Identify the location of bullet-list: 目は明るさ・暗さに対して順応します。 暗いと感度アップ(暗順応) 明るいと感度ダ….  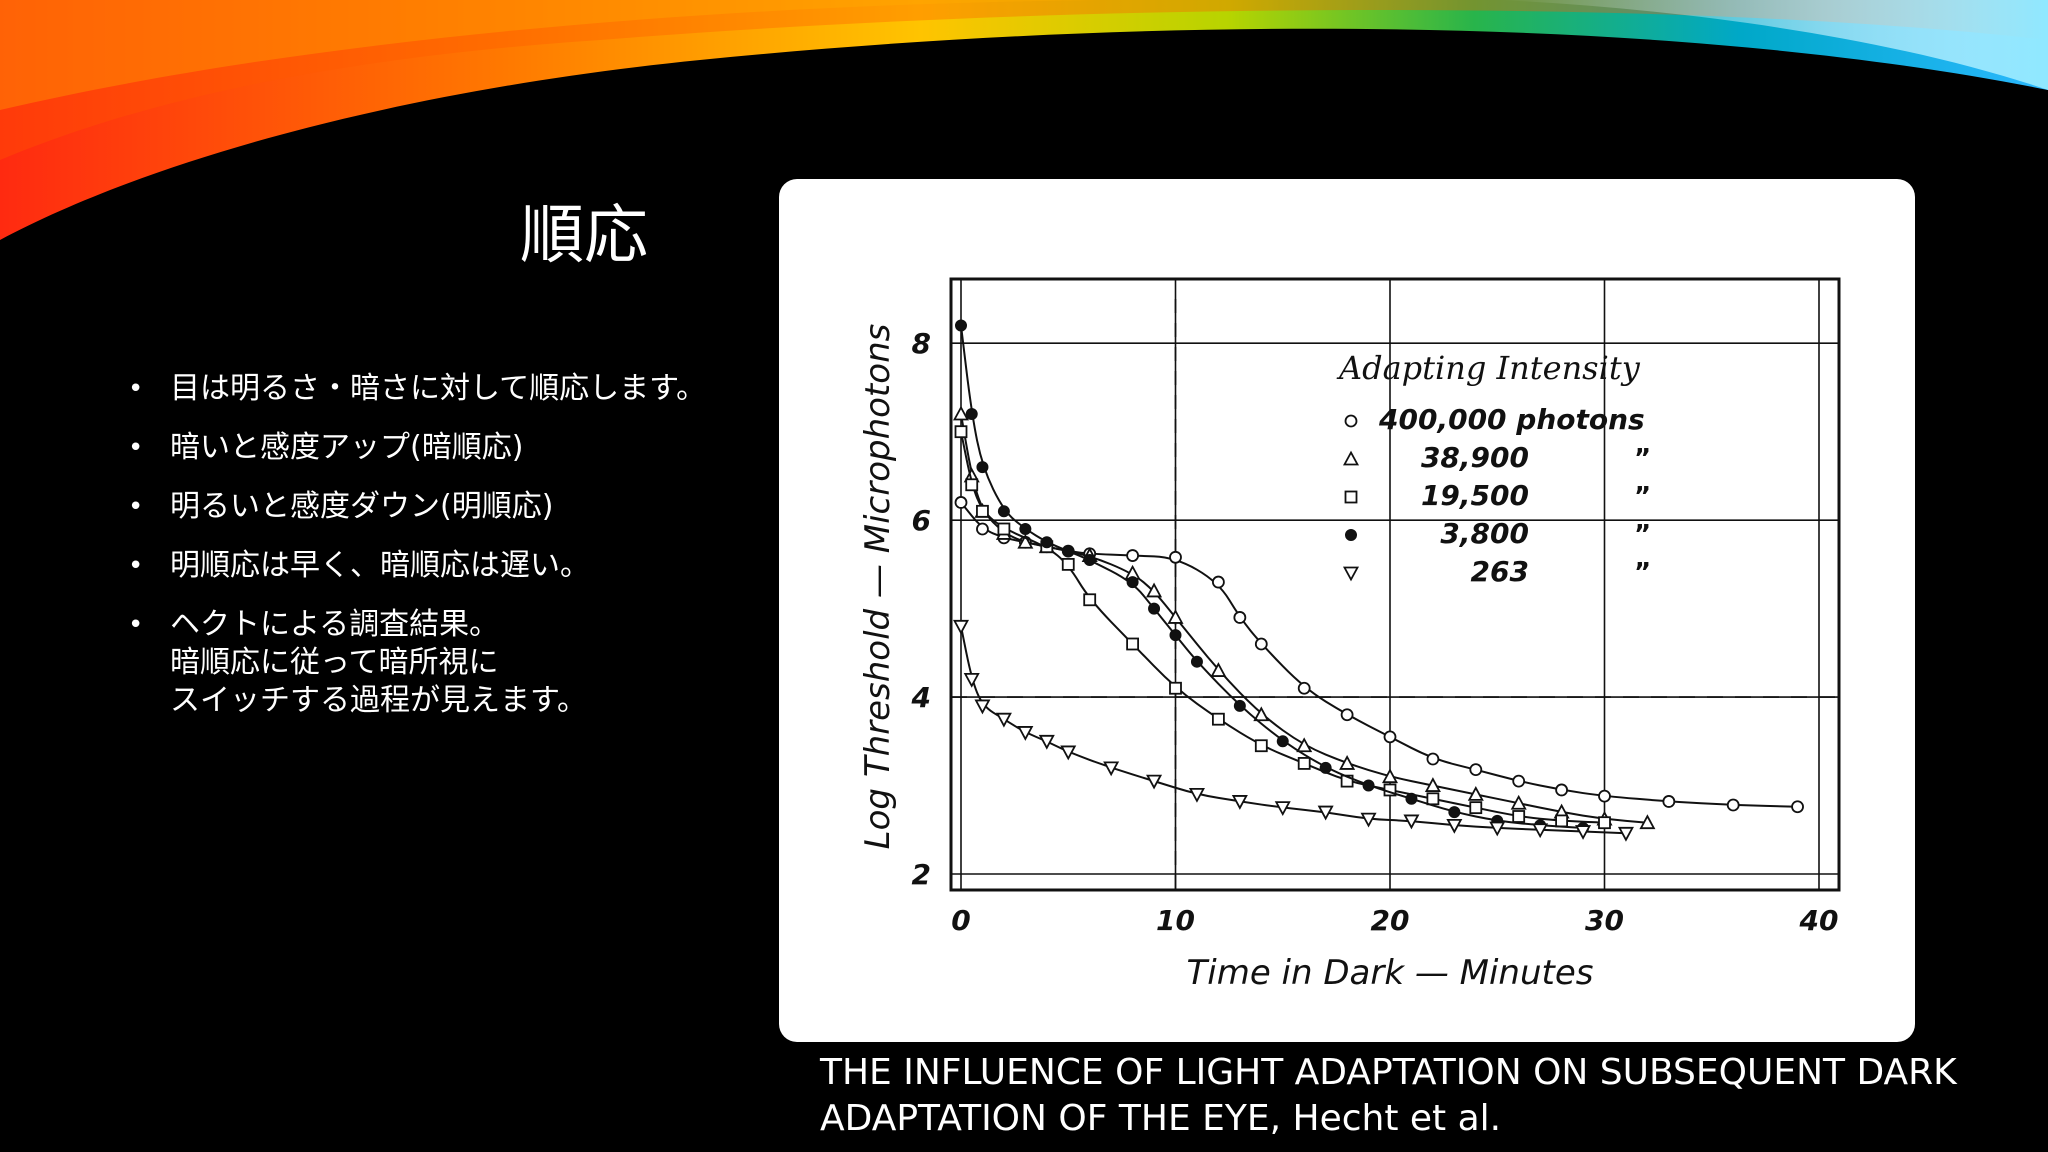
(438, 555).